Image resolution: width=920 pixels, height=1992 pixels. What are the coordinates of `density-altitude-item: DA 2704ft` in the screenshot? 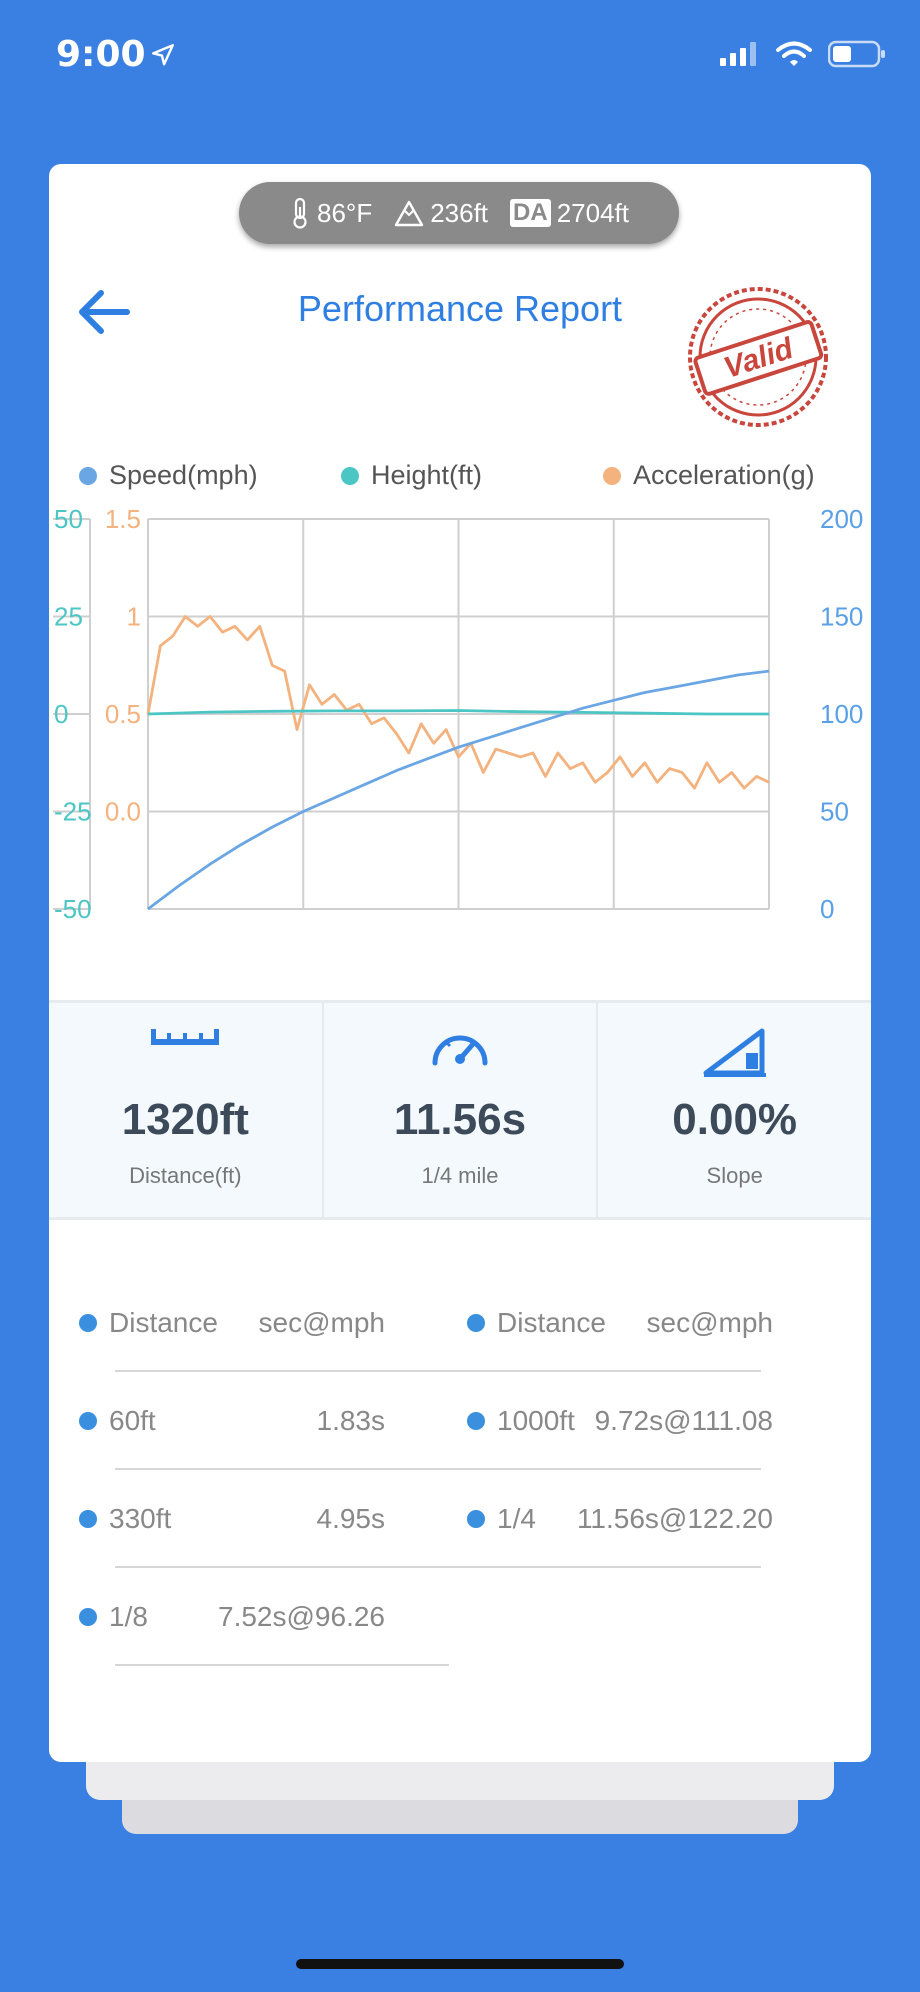 It's located at (569, 213).